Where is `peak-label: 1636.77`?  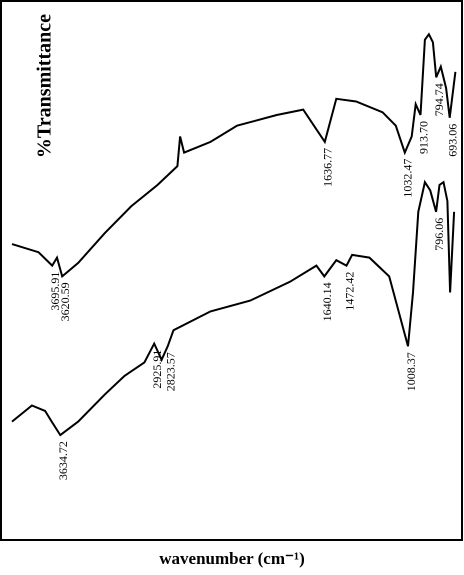
peak-label: 1636.77 is located at coordinates (328, 167).